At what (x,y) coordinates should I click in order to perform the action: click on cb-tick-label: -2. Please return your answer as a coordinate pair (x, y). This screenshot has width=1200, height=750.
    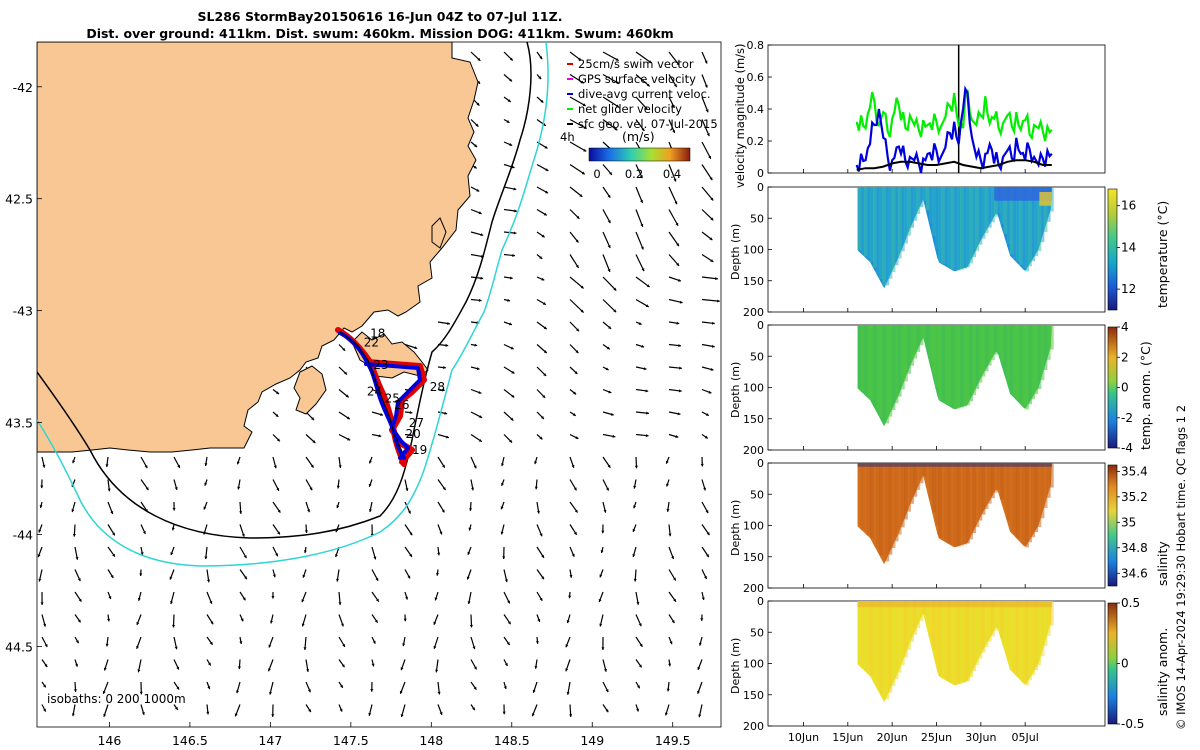
    Looking at the image, I should click on (1127, 418).